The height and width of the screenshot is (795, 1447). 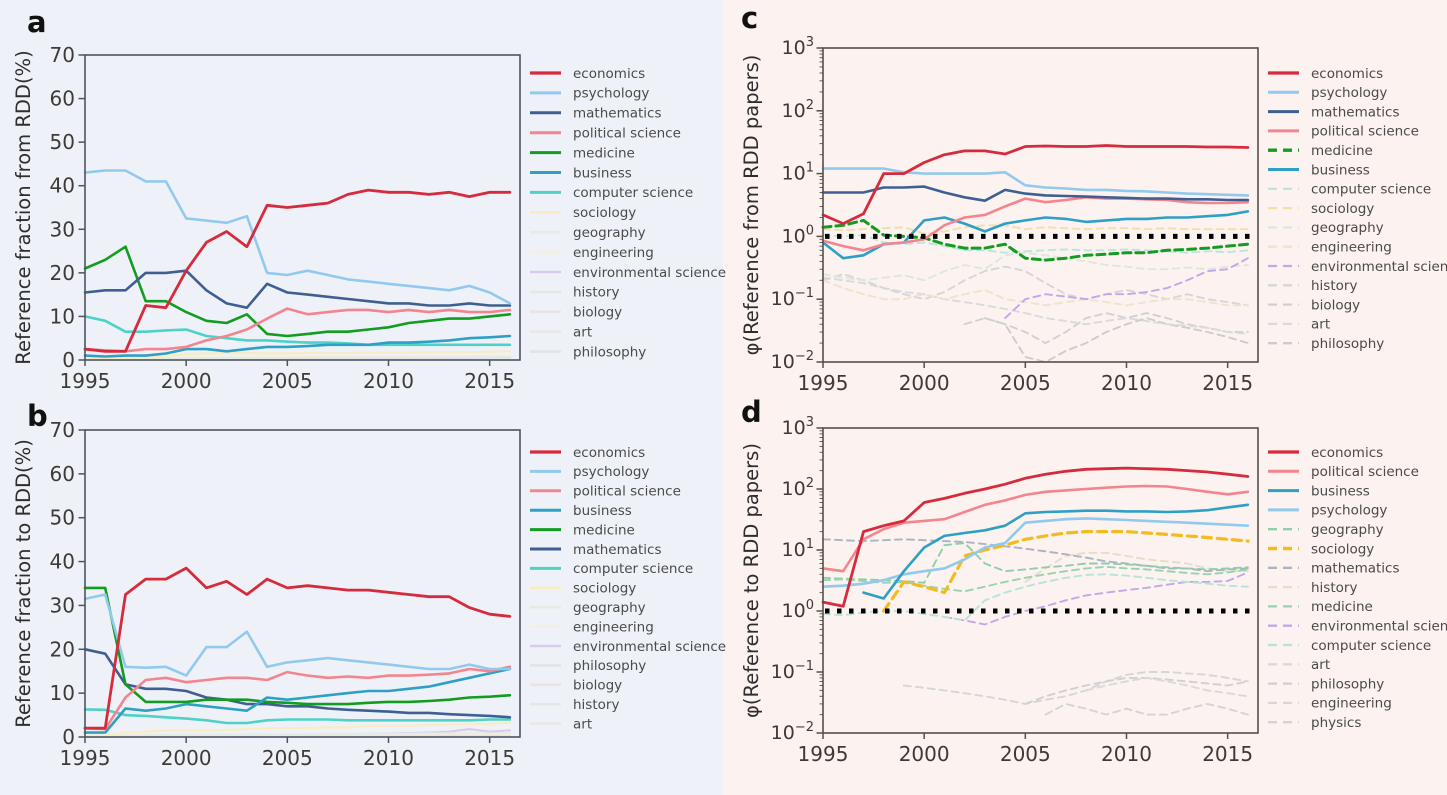 I want to click on y-tick-label: 0, so click(x=68, y=737).